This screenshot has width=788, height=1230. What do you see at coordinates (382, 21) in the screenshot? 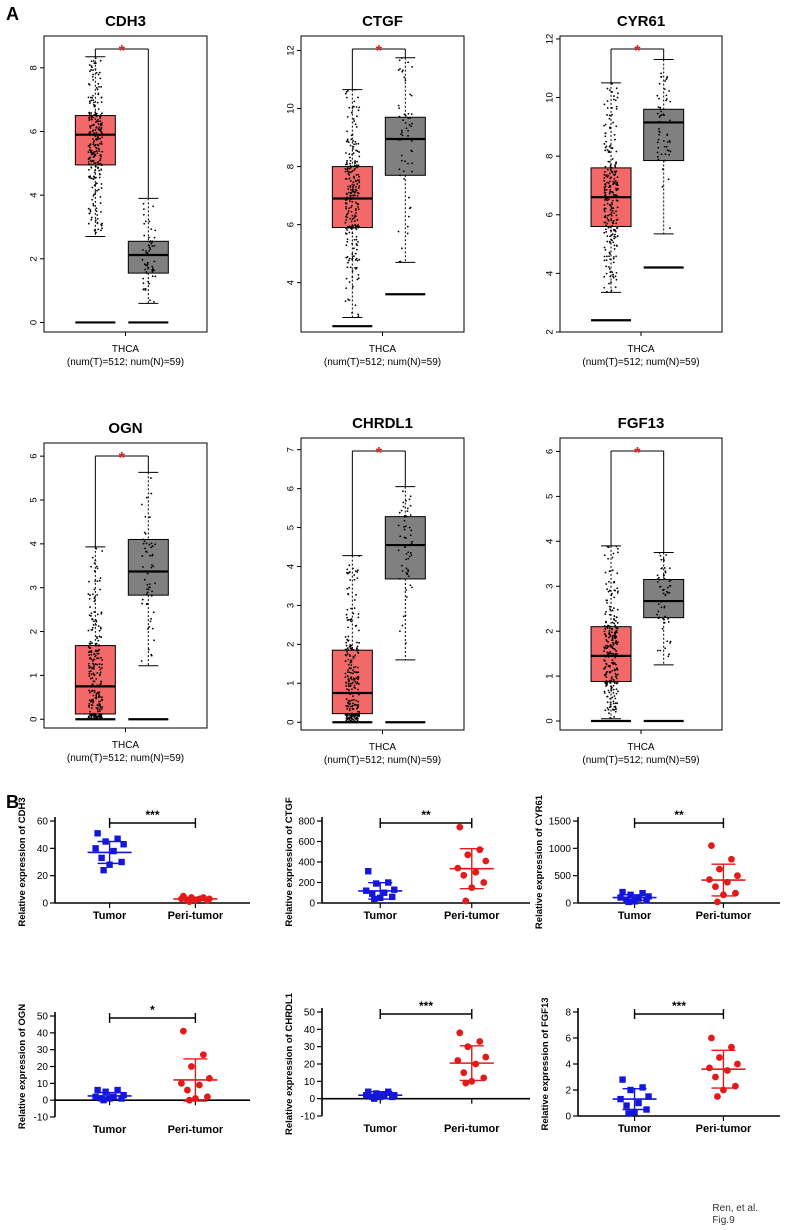
I see `chart-title: CTGF` at bounding box center [382, 21].